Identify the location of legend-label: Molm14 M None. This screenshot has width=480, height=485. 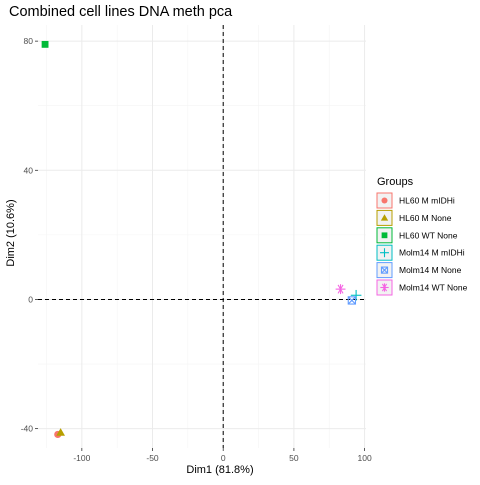
(430, 270).